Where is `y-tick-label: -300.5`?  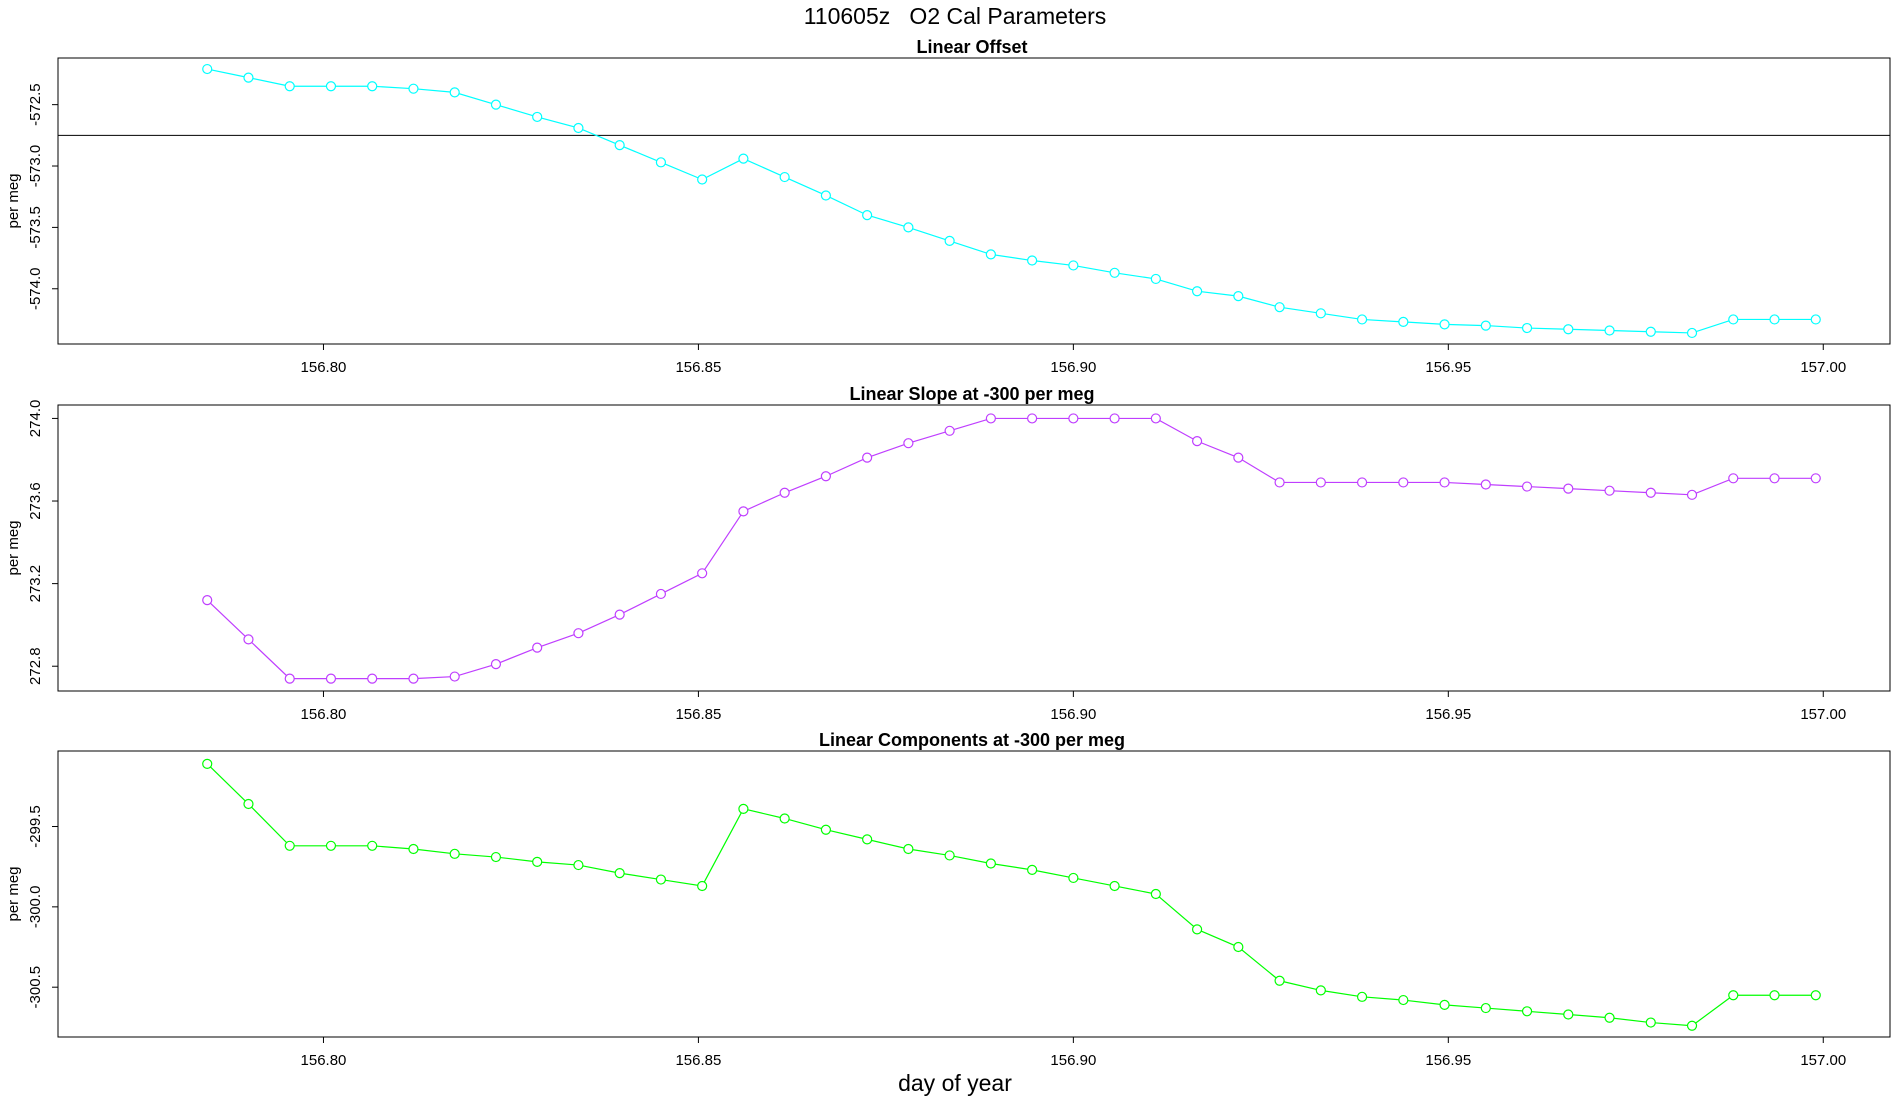
y-tick-label: -300.5 is located at coordinates (35, 987).